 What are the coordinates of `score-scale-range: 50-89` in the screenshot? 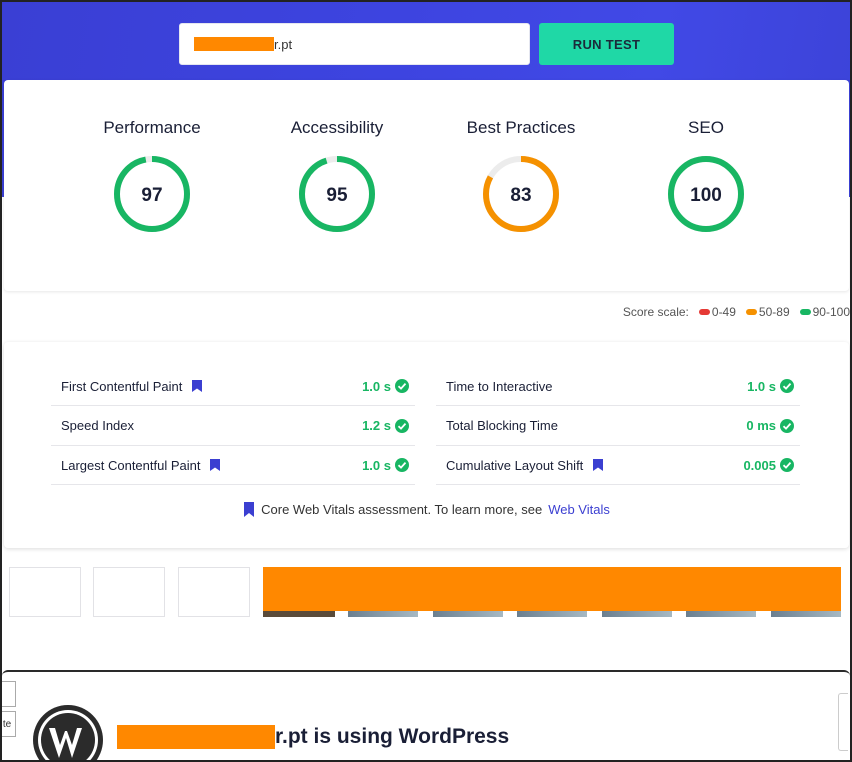 It's located at (774, 312).